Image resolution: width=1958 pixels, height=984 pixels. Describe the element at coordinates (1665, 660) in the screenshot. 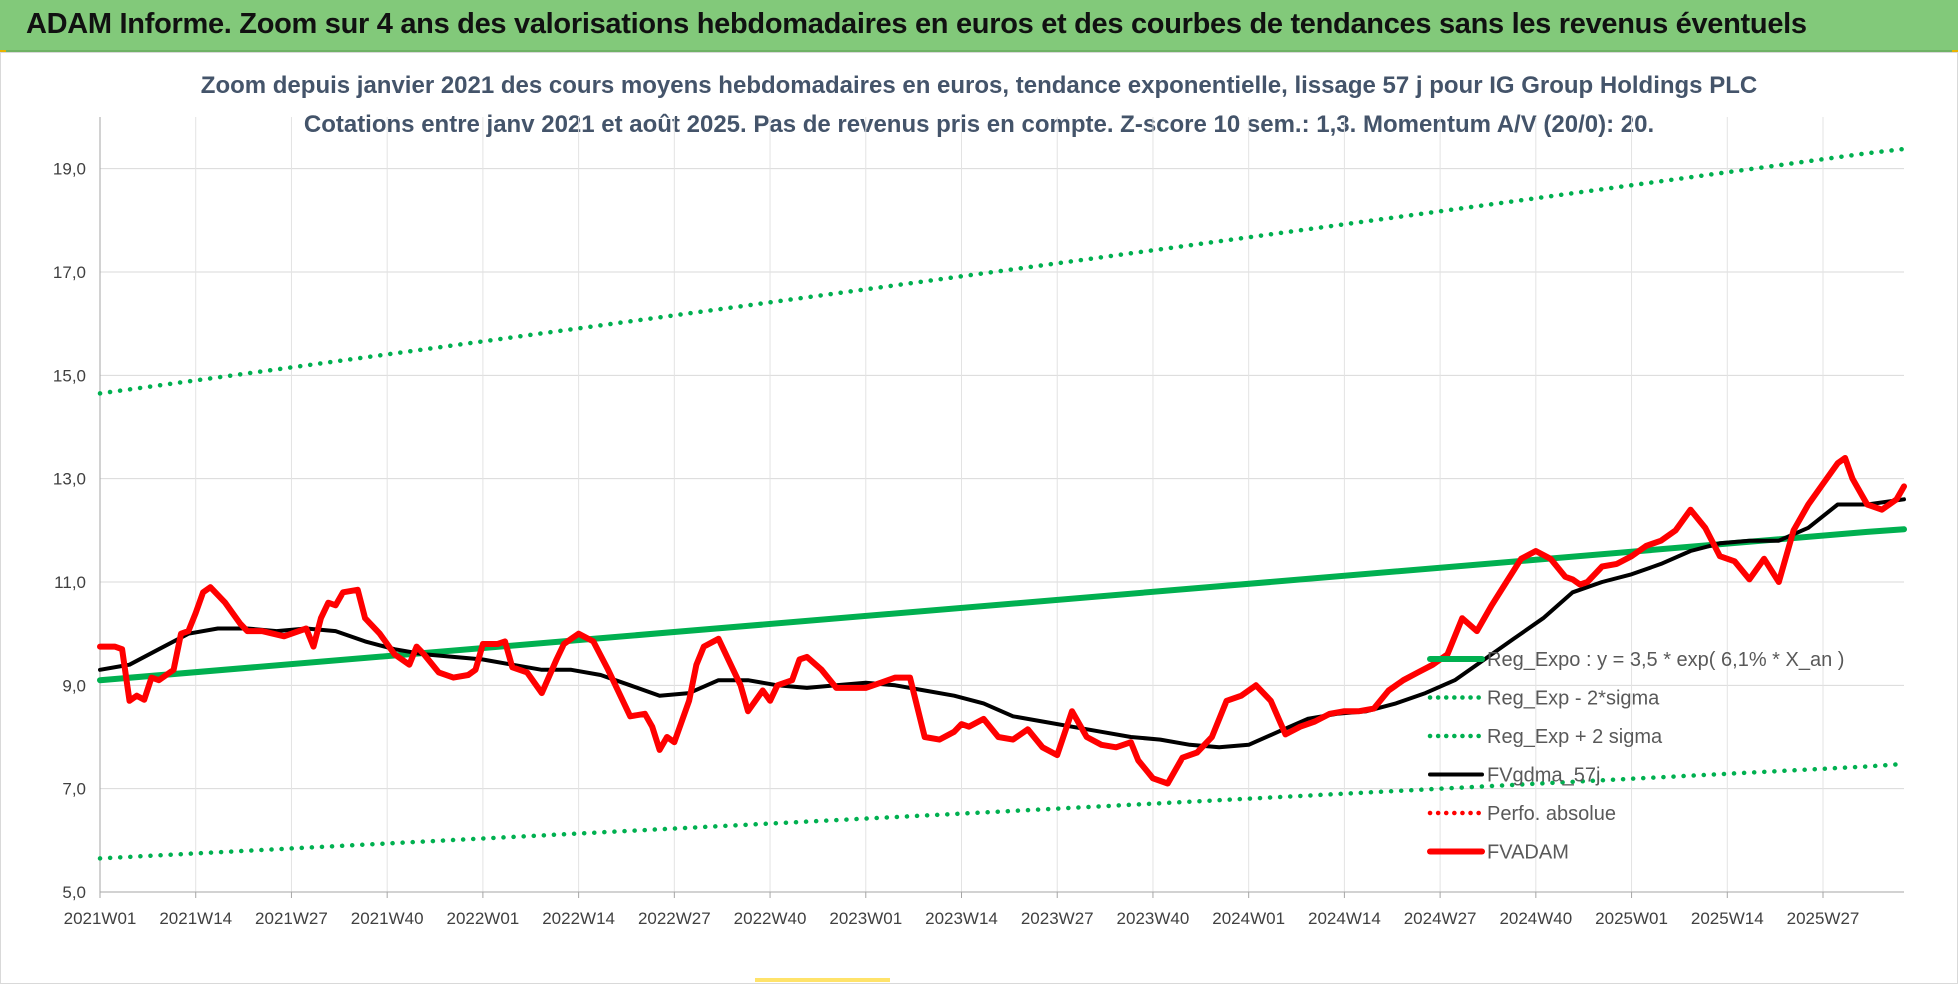

I see `legend-label-reg-expo-y-3-5-exp-6-1-x-an: Reg_Expo : y = 3,5 * exp( 6,1% * X_an )` at that location.